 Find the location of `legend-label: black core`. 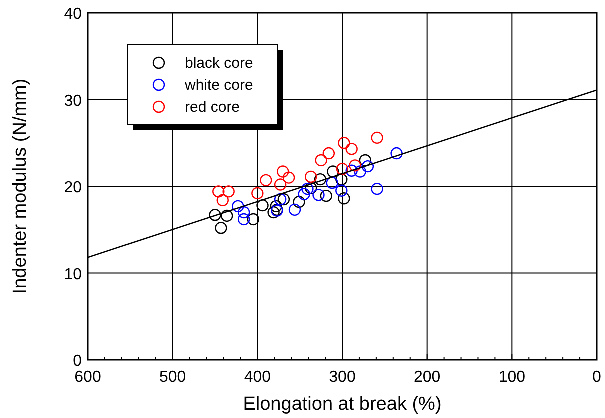

legend-label: black core is located at coordinates (219, 63).